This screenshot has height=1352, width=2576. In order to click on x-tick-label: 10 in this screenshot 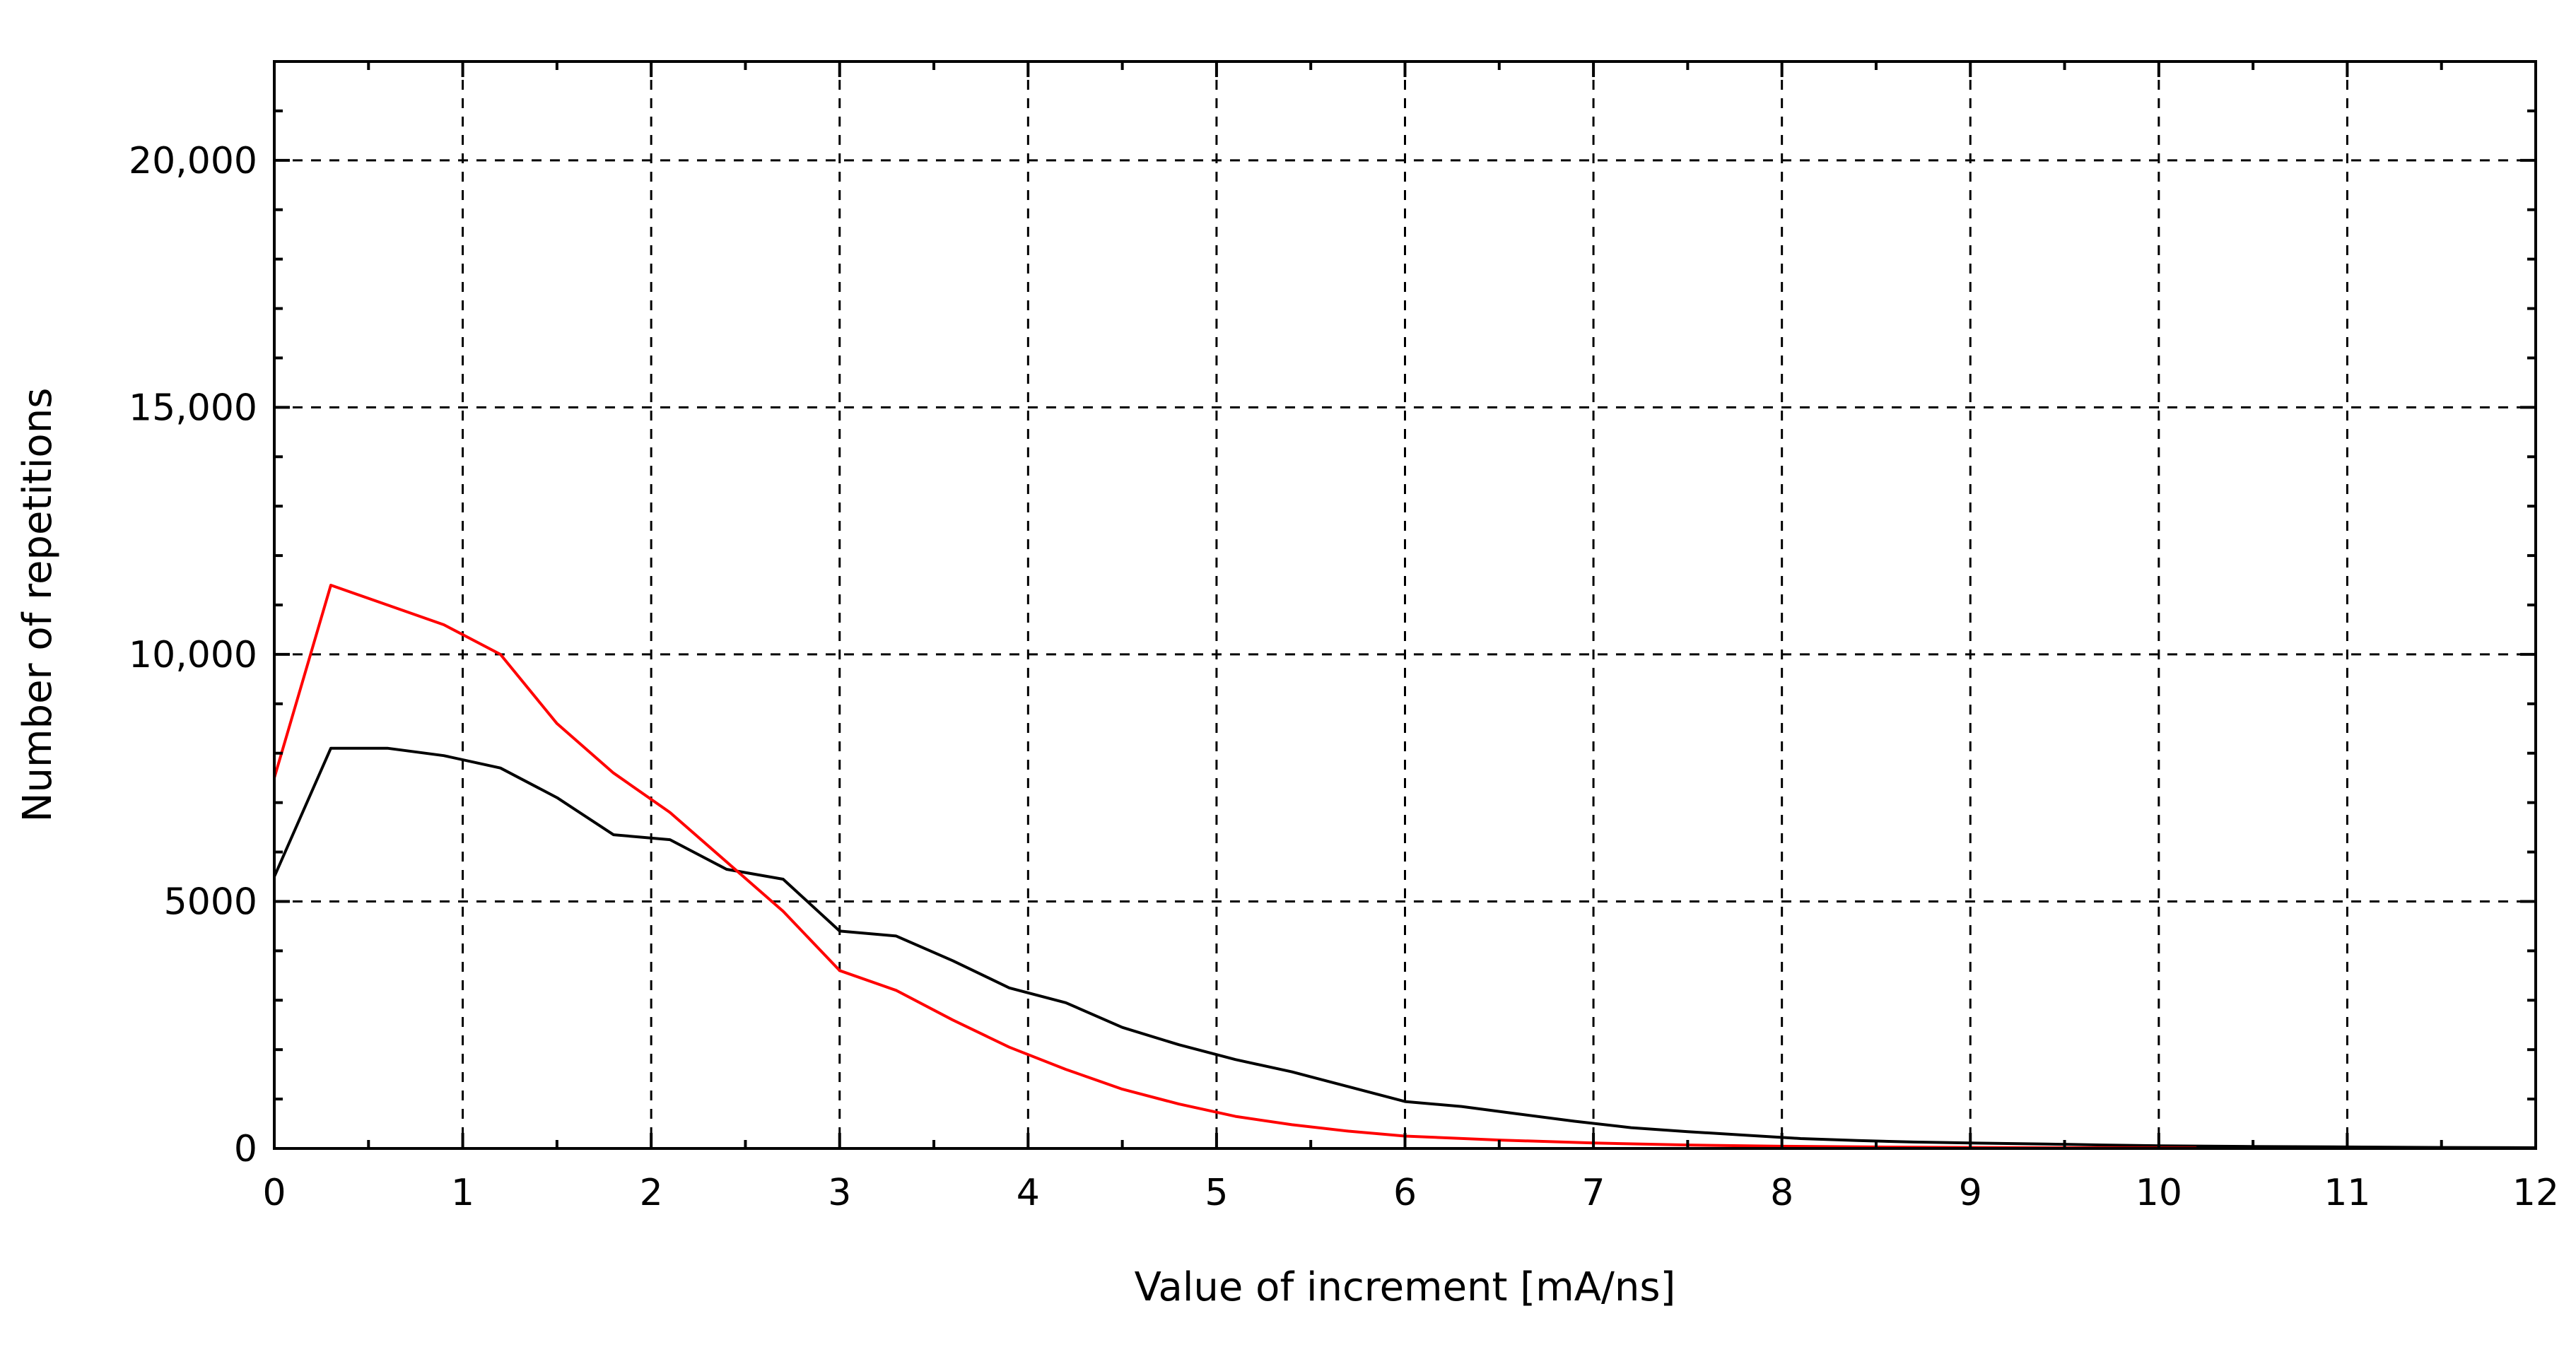, I will do `click(2159, 1193)`.